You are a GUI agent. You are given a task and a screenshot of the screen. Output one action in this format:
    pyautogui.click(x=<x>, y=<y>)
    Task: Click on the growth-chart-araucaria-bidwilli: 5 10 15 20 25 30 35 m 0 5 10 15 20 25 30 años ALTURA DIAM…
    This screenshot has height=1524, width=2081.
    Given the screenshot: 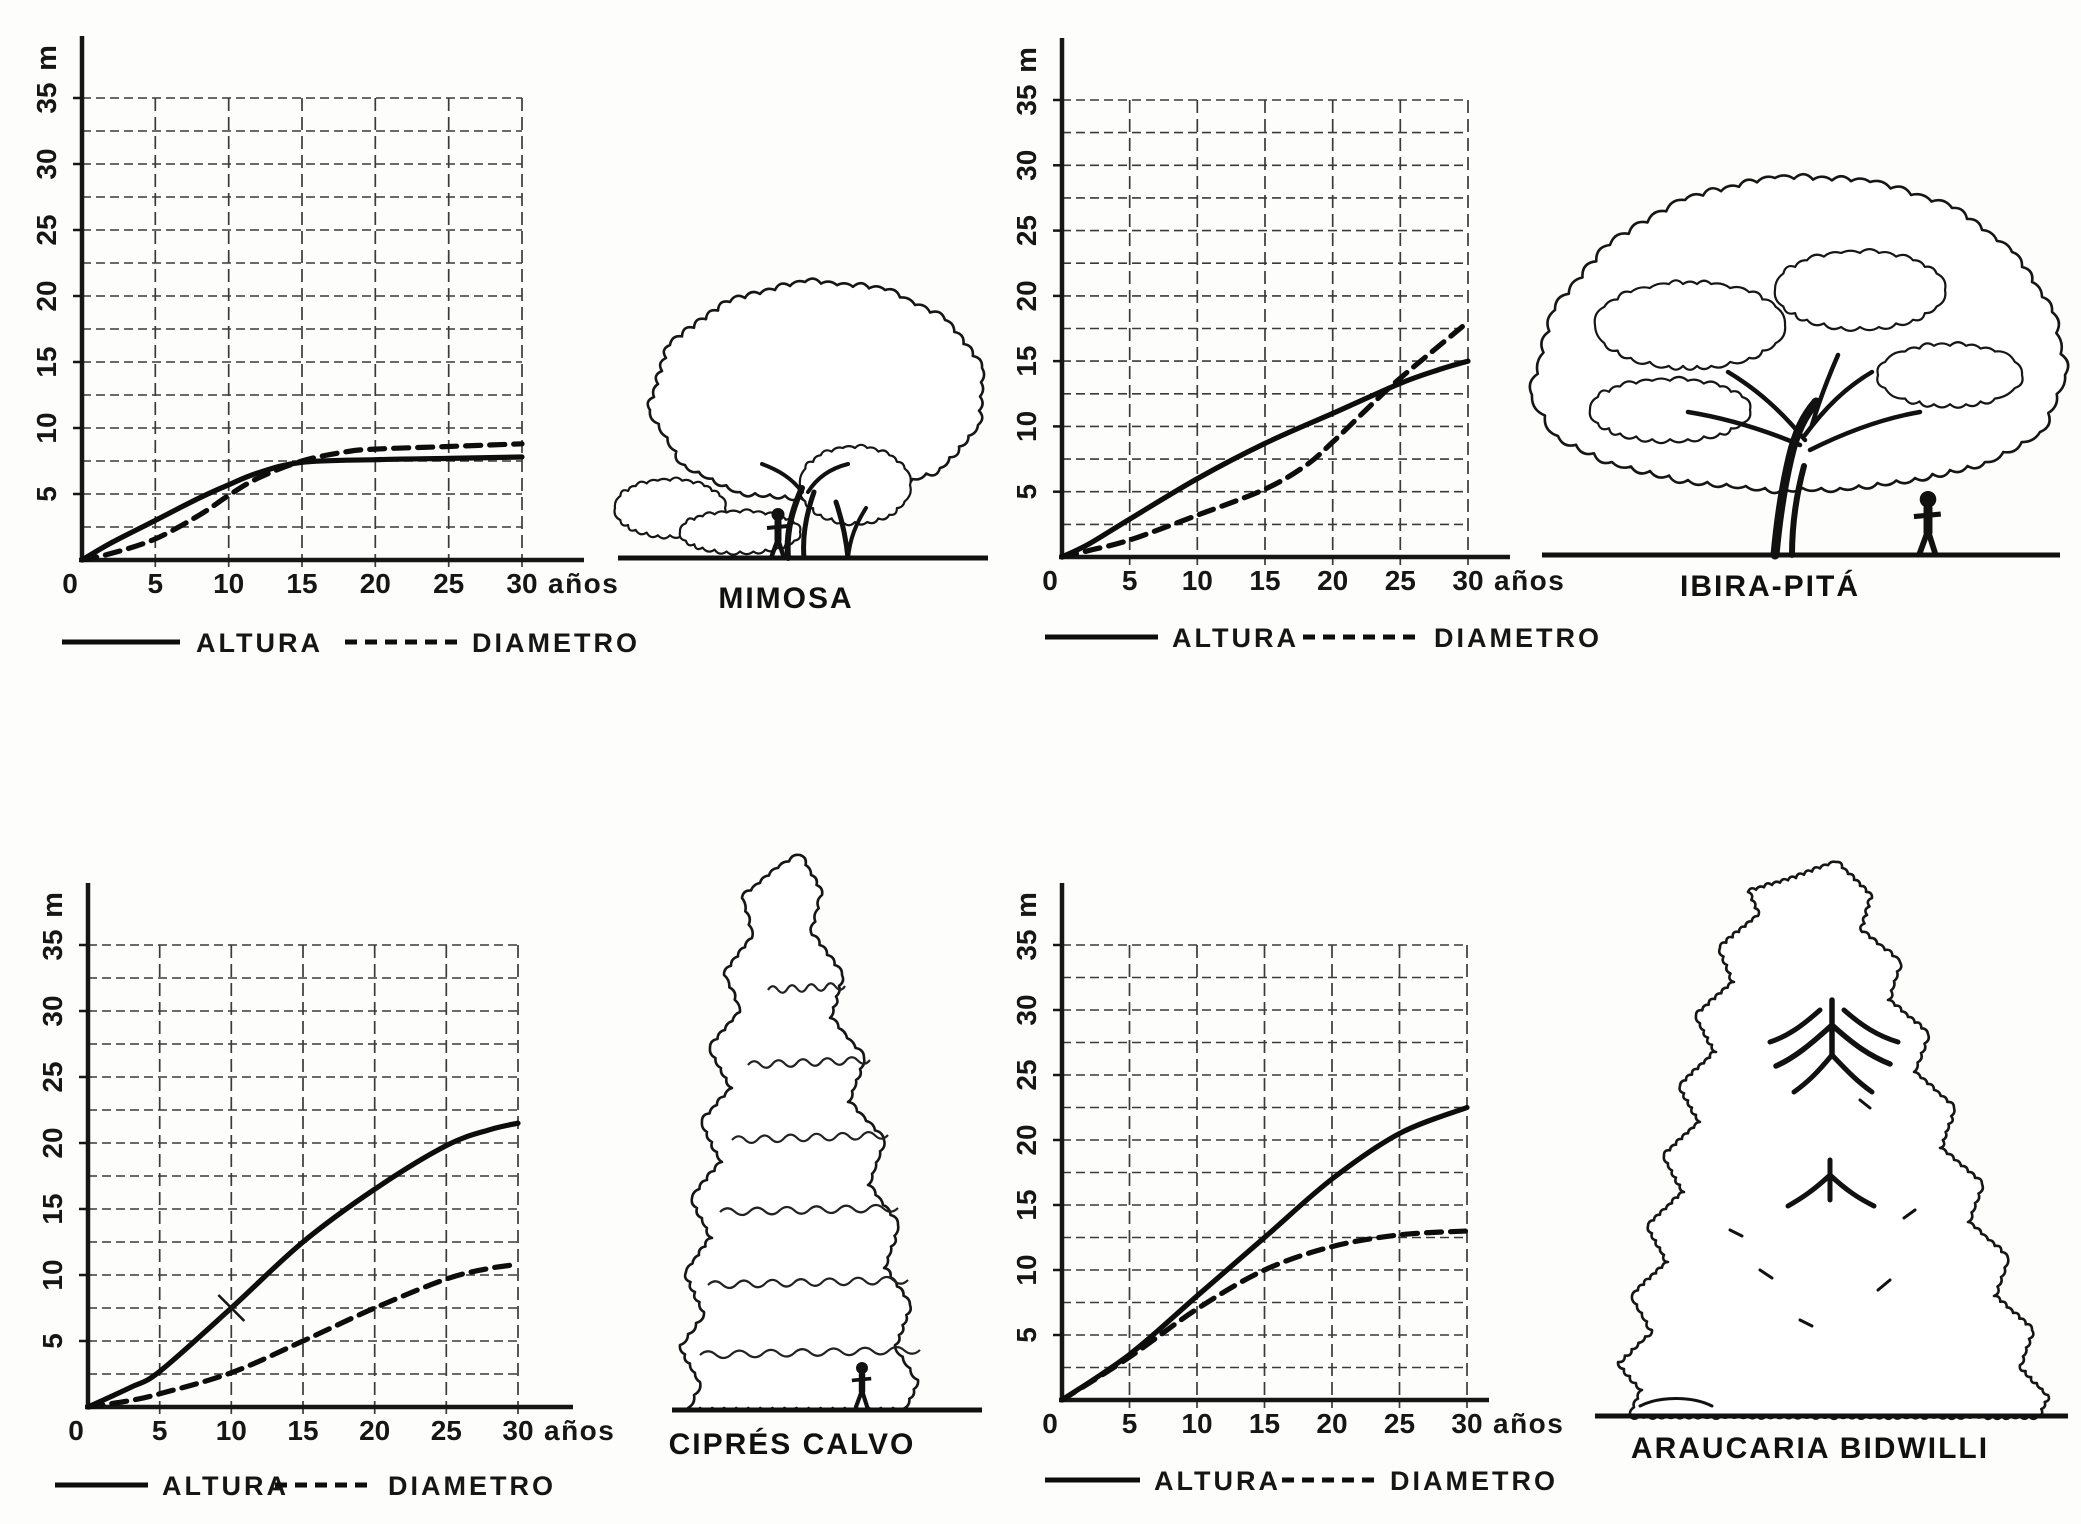 What is the action you would take?
    pyautogui.click(x=1287, y=1189)
    